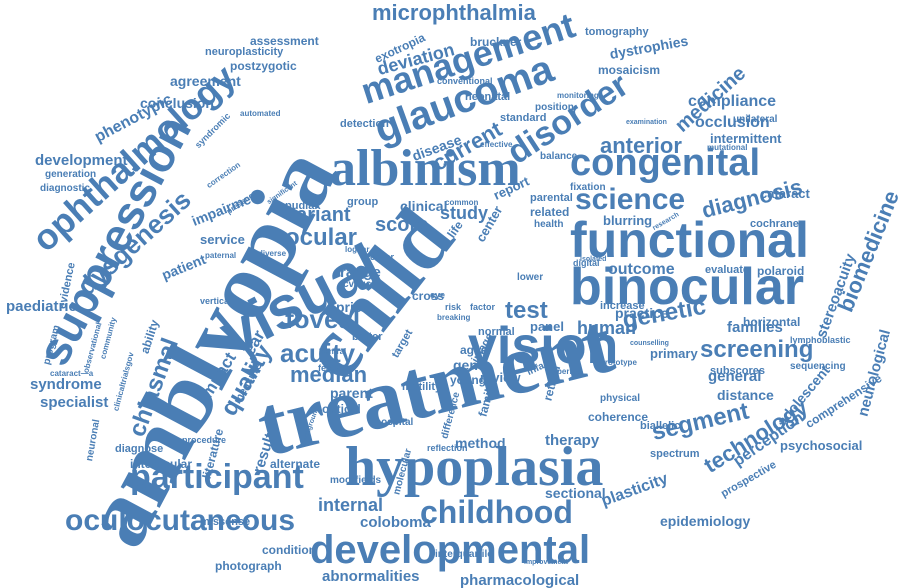 Image resolution: width=900 pixels, height=588 pixels. Describe the element at coordinates (649, 343) in the screenshot. I see `word-counselling: counselling` at that location.